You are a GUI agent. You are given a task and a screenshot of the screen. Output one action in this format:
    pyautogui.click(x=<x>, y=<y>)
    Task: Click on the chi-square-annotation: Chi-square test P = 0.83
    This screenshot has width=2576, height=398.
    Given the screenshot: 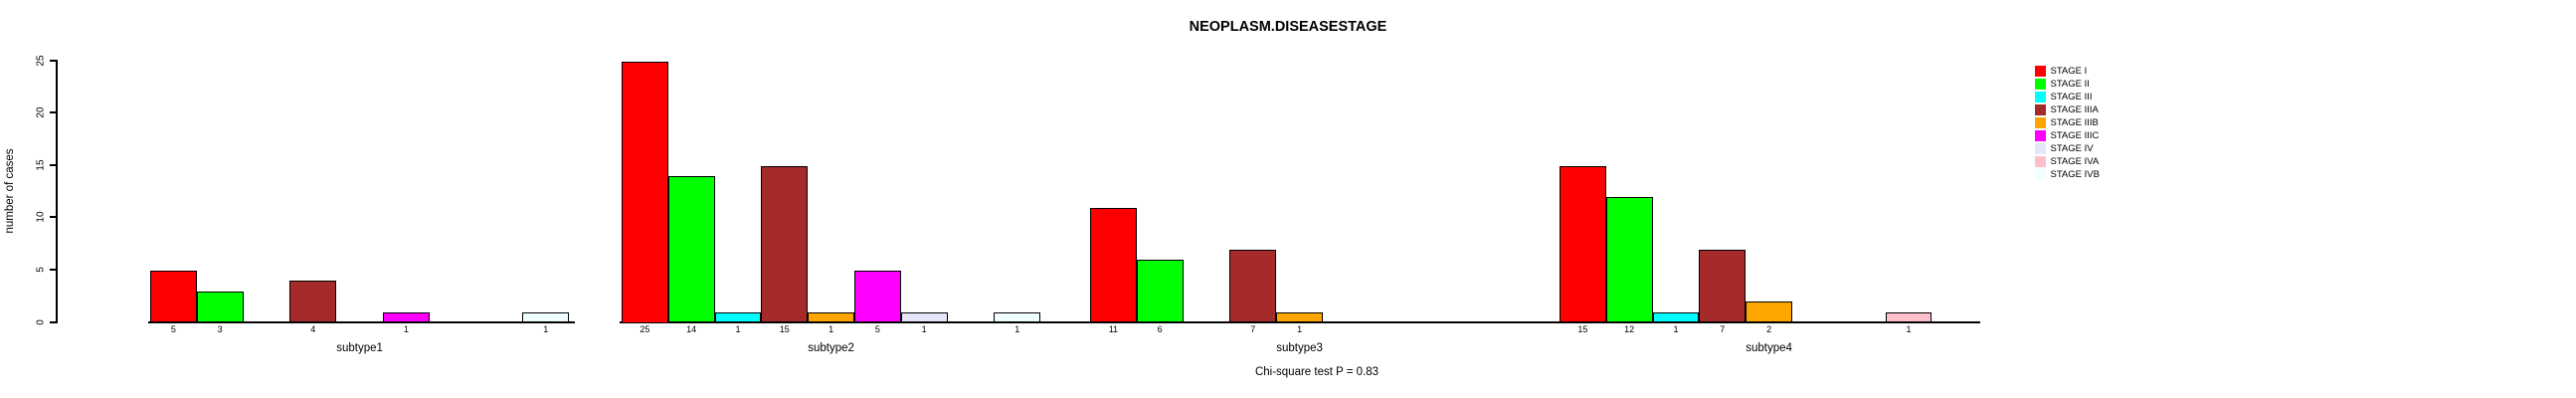 What is the action you would take?
    pyautogui.click(x=1317, y=372)
    